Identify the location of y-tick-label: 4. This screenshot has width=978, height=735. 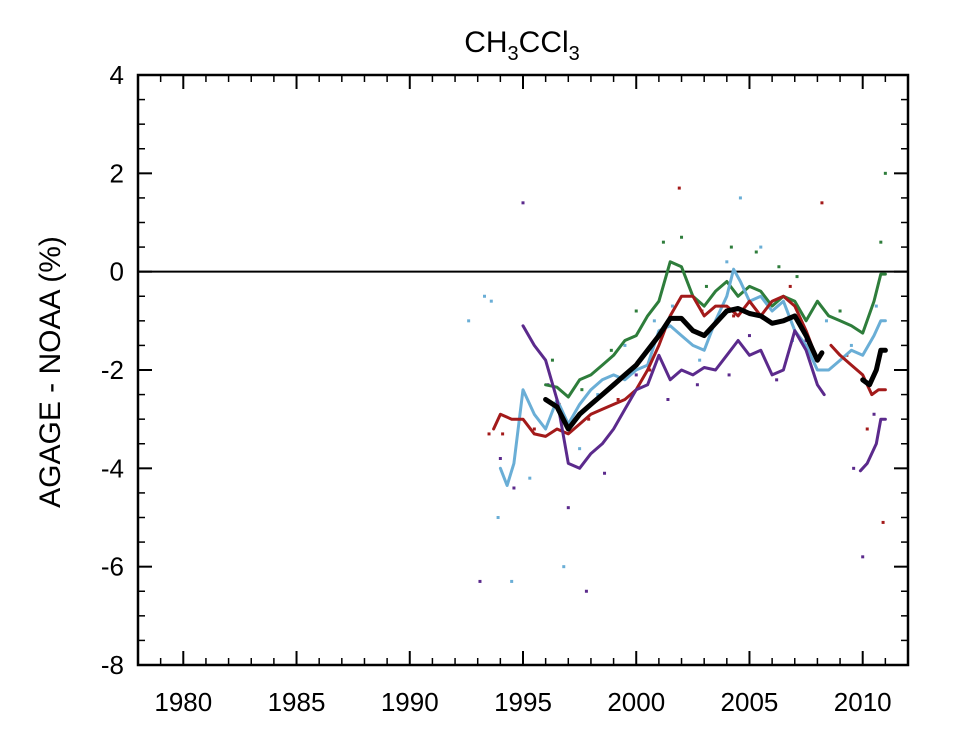
(117, 75).